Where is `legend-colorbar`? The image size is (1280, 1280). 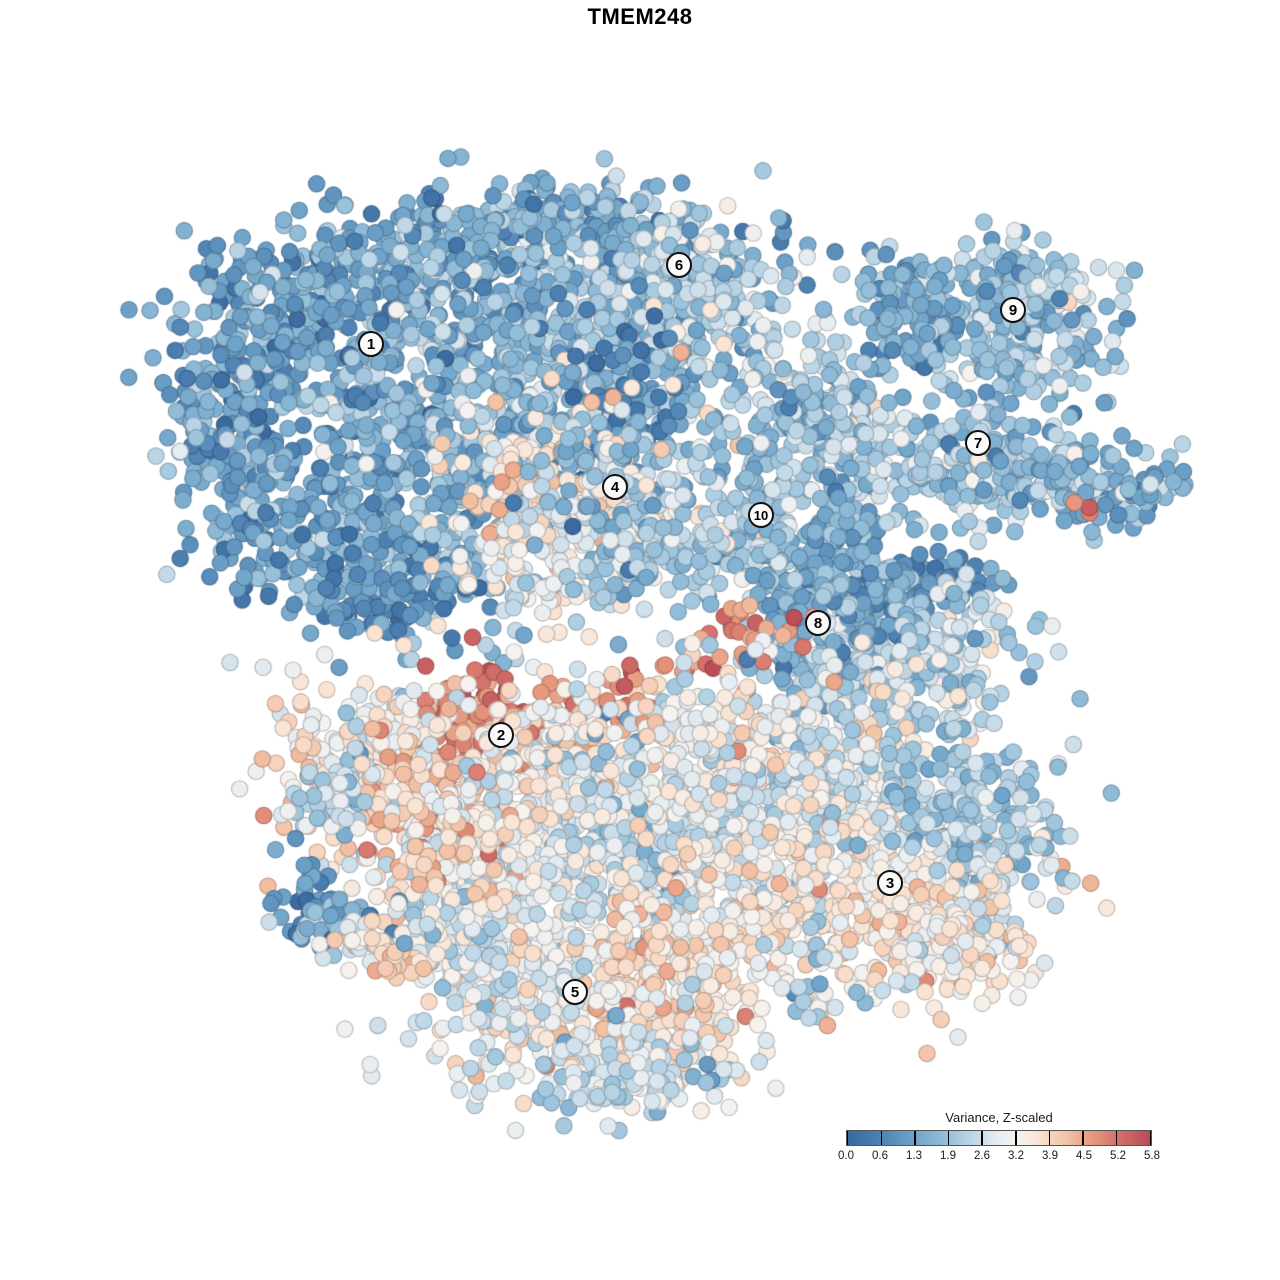 legend-colorbar is located at coordinates (999, 1138).